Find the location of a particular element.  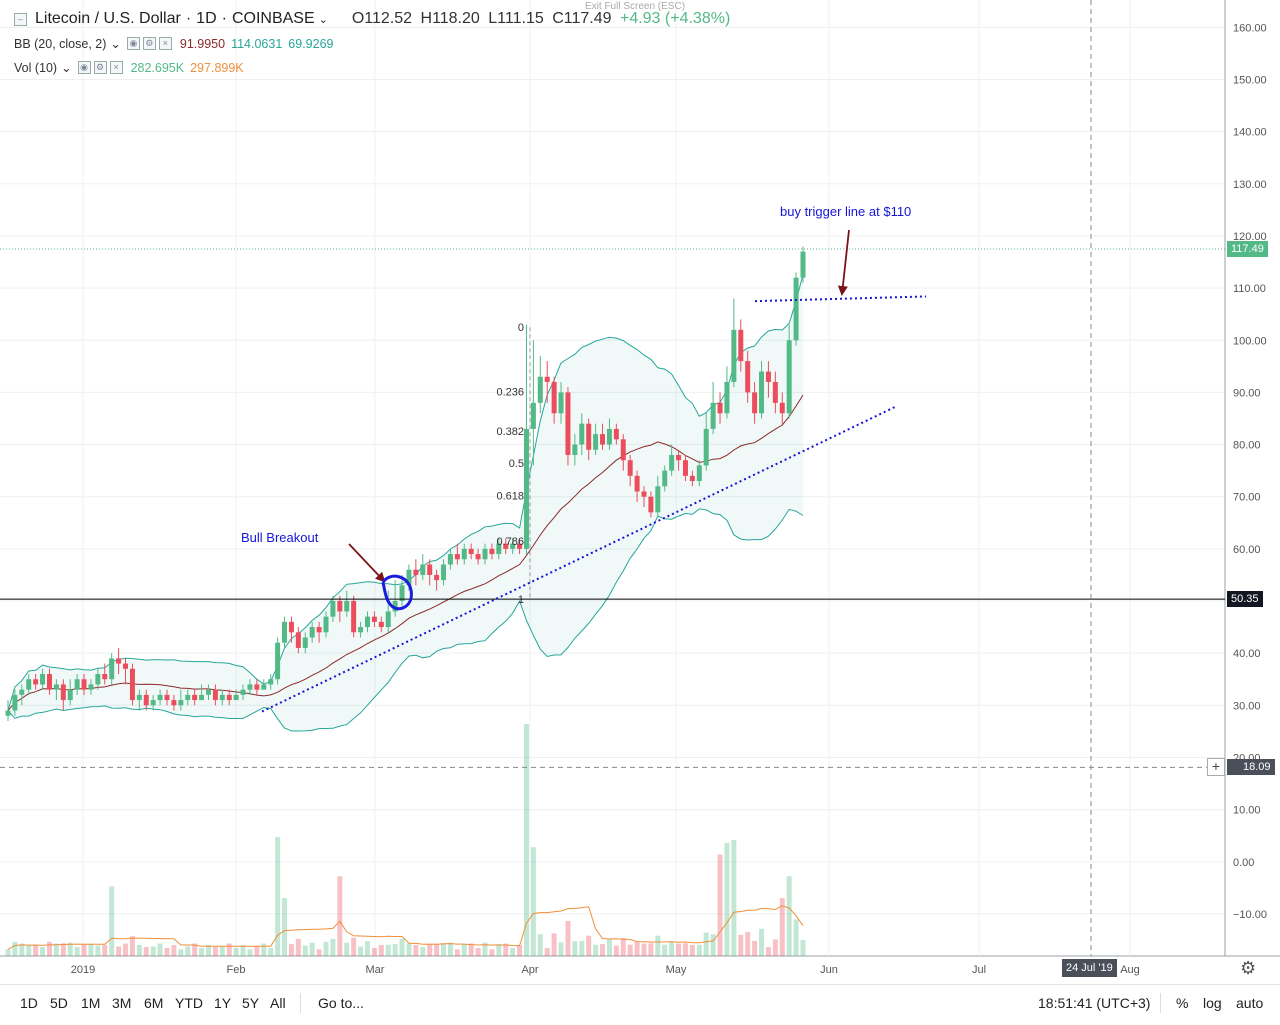

crosshair-plus-icon: + is located at coordinates (1216, 767).